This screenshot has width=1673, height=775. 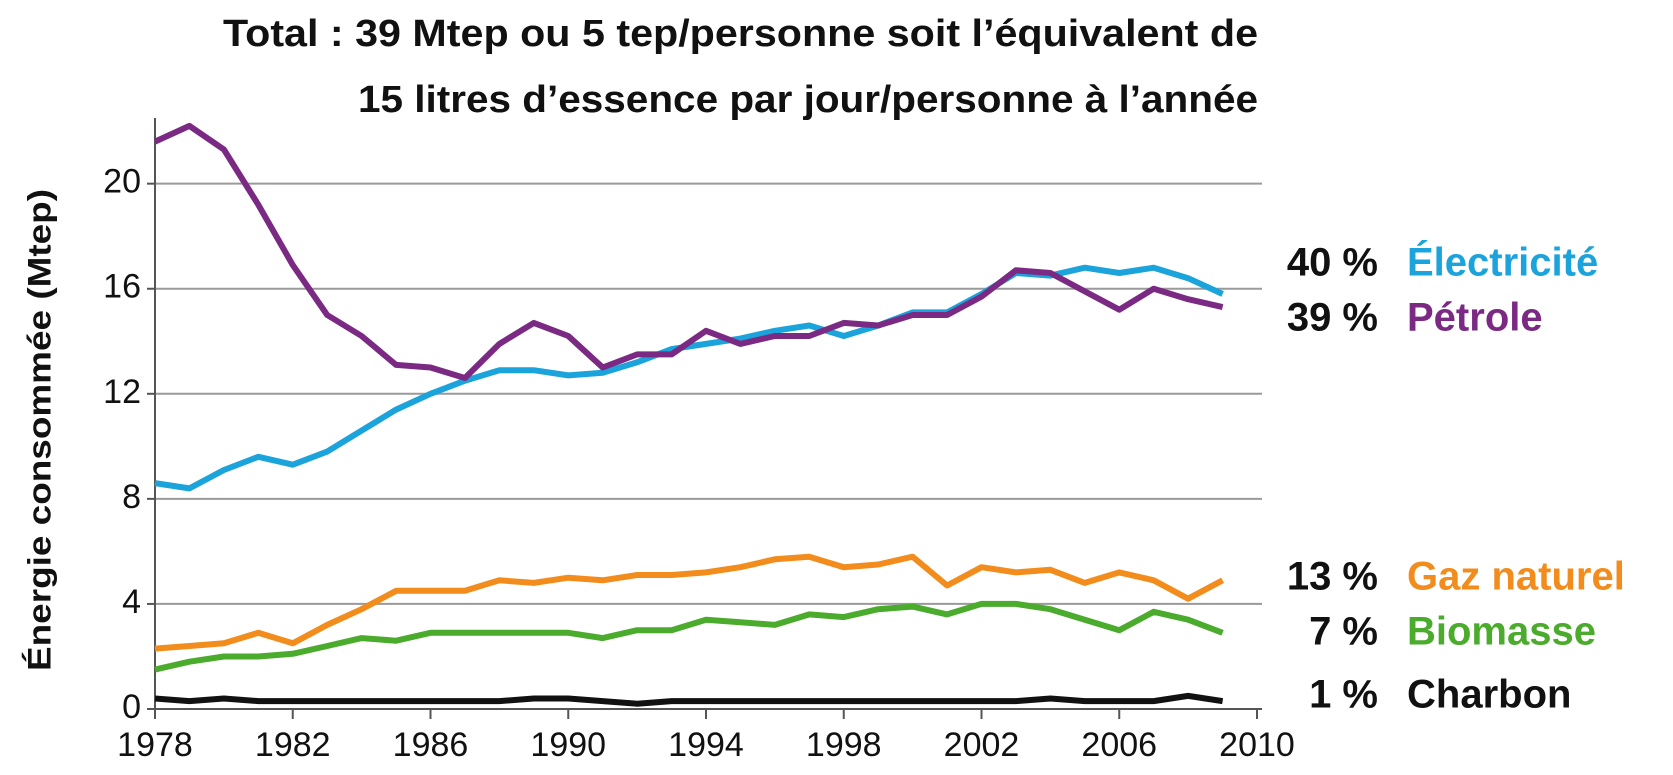 What do you see at coordinates (1489, 695) in the screenshot?
I see `legend-label: Charbon` at bounding box center [1489, 695].